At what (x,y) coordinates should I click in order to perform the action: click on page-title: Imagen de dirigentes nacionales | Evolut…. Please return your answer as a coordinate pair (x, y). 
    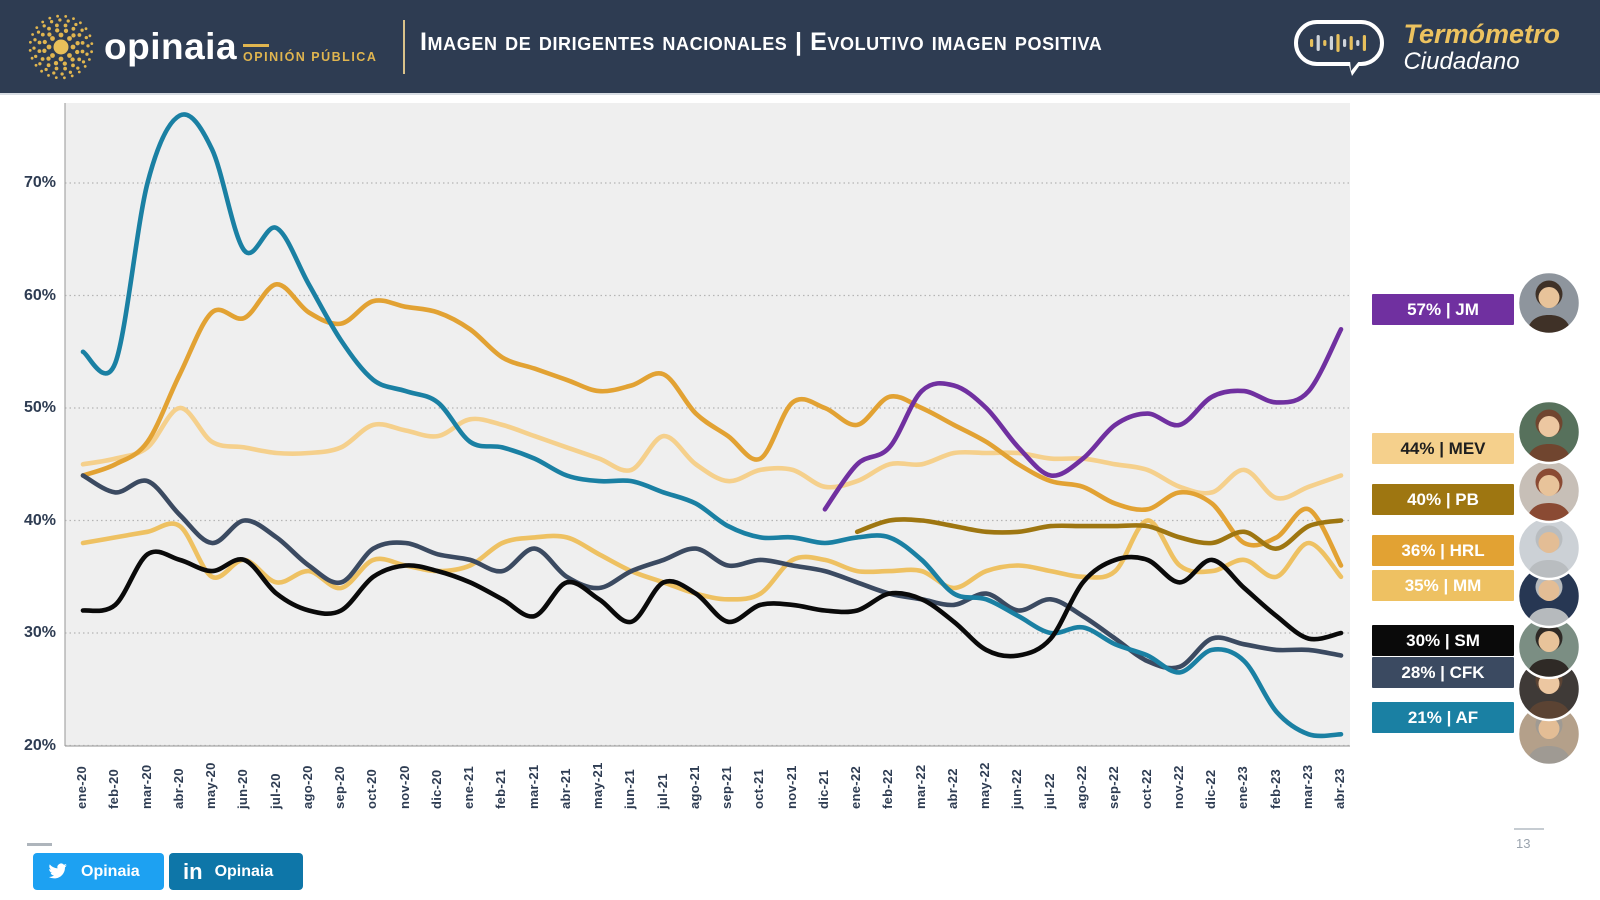
    Looking at the image, I should click on (761, 42).